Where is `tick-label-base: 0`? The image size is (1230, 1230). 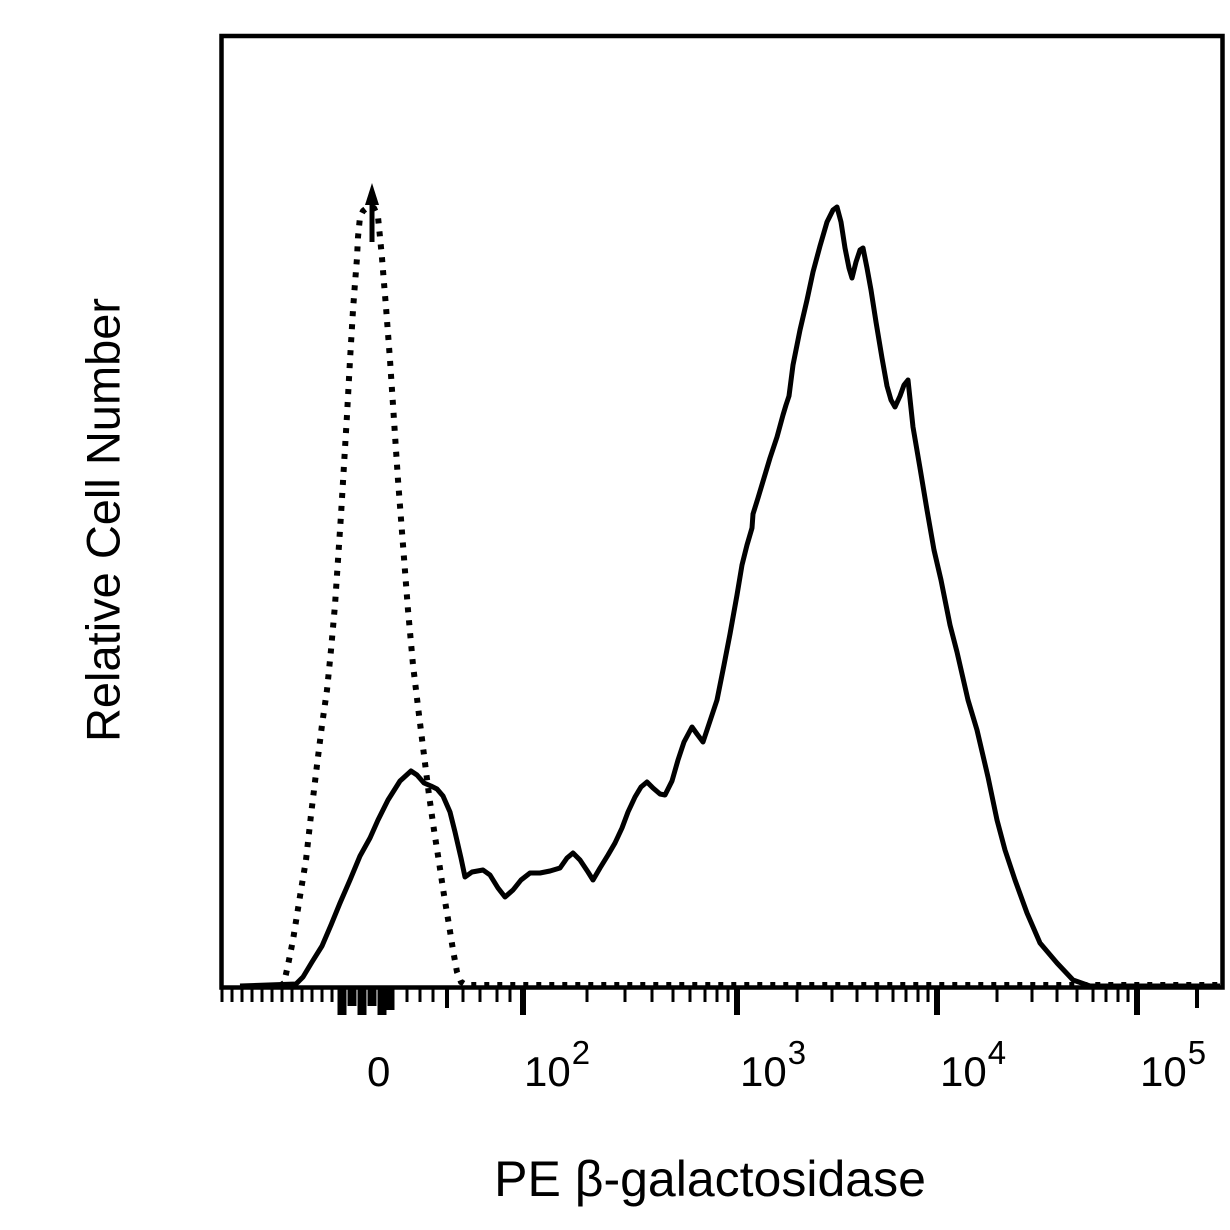
tick-label-base: 0 is located at coordinates (379, 1071).